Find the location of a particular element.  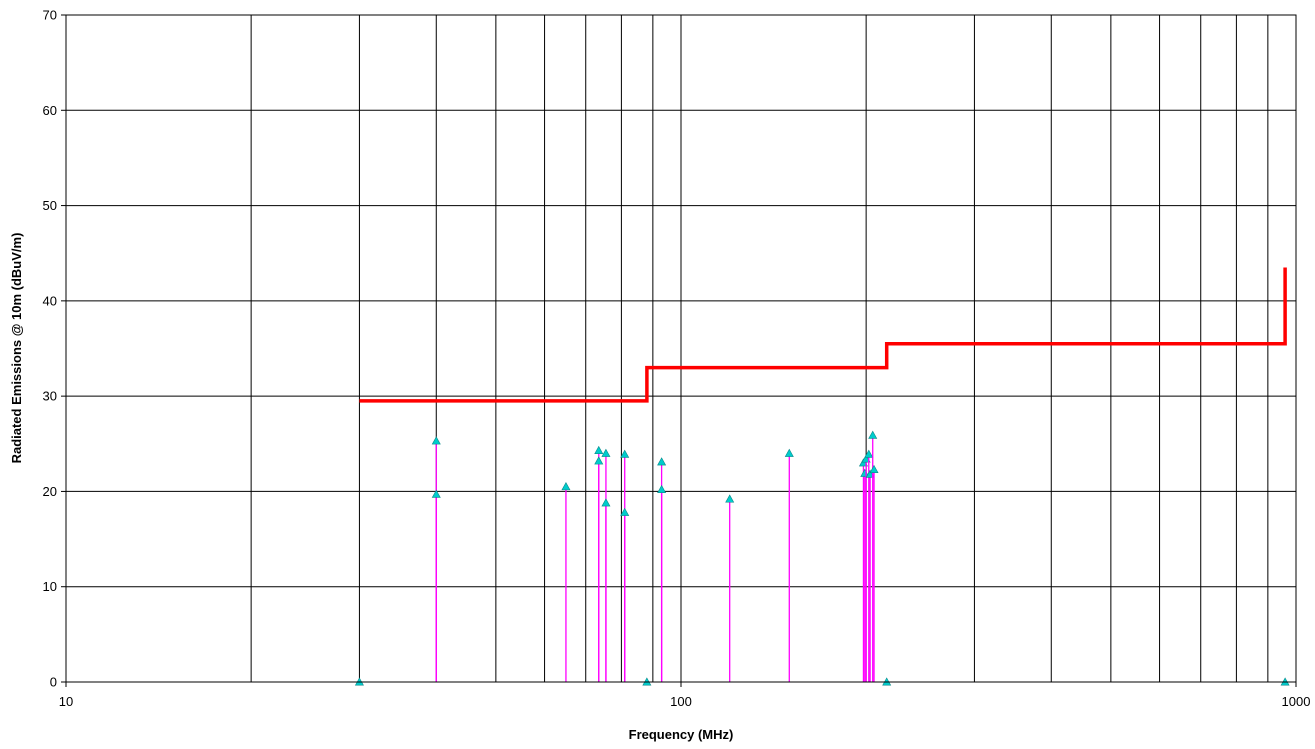

limit-line is located at coordinates (823, 335).